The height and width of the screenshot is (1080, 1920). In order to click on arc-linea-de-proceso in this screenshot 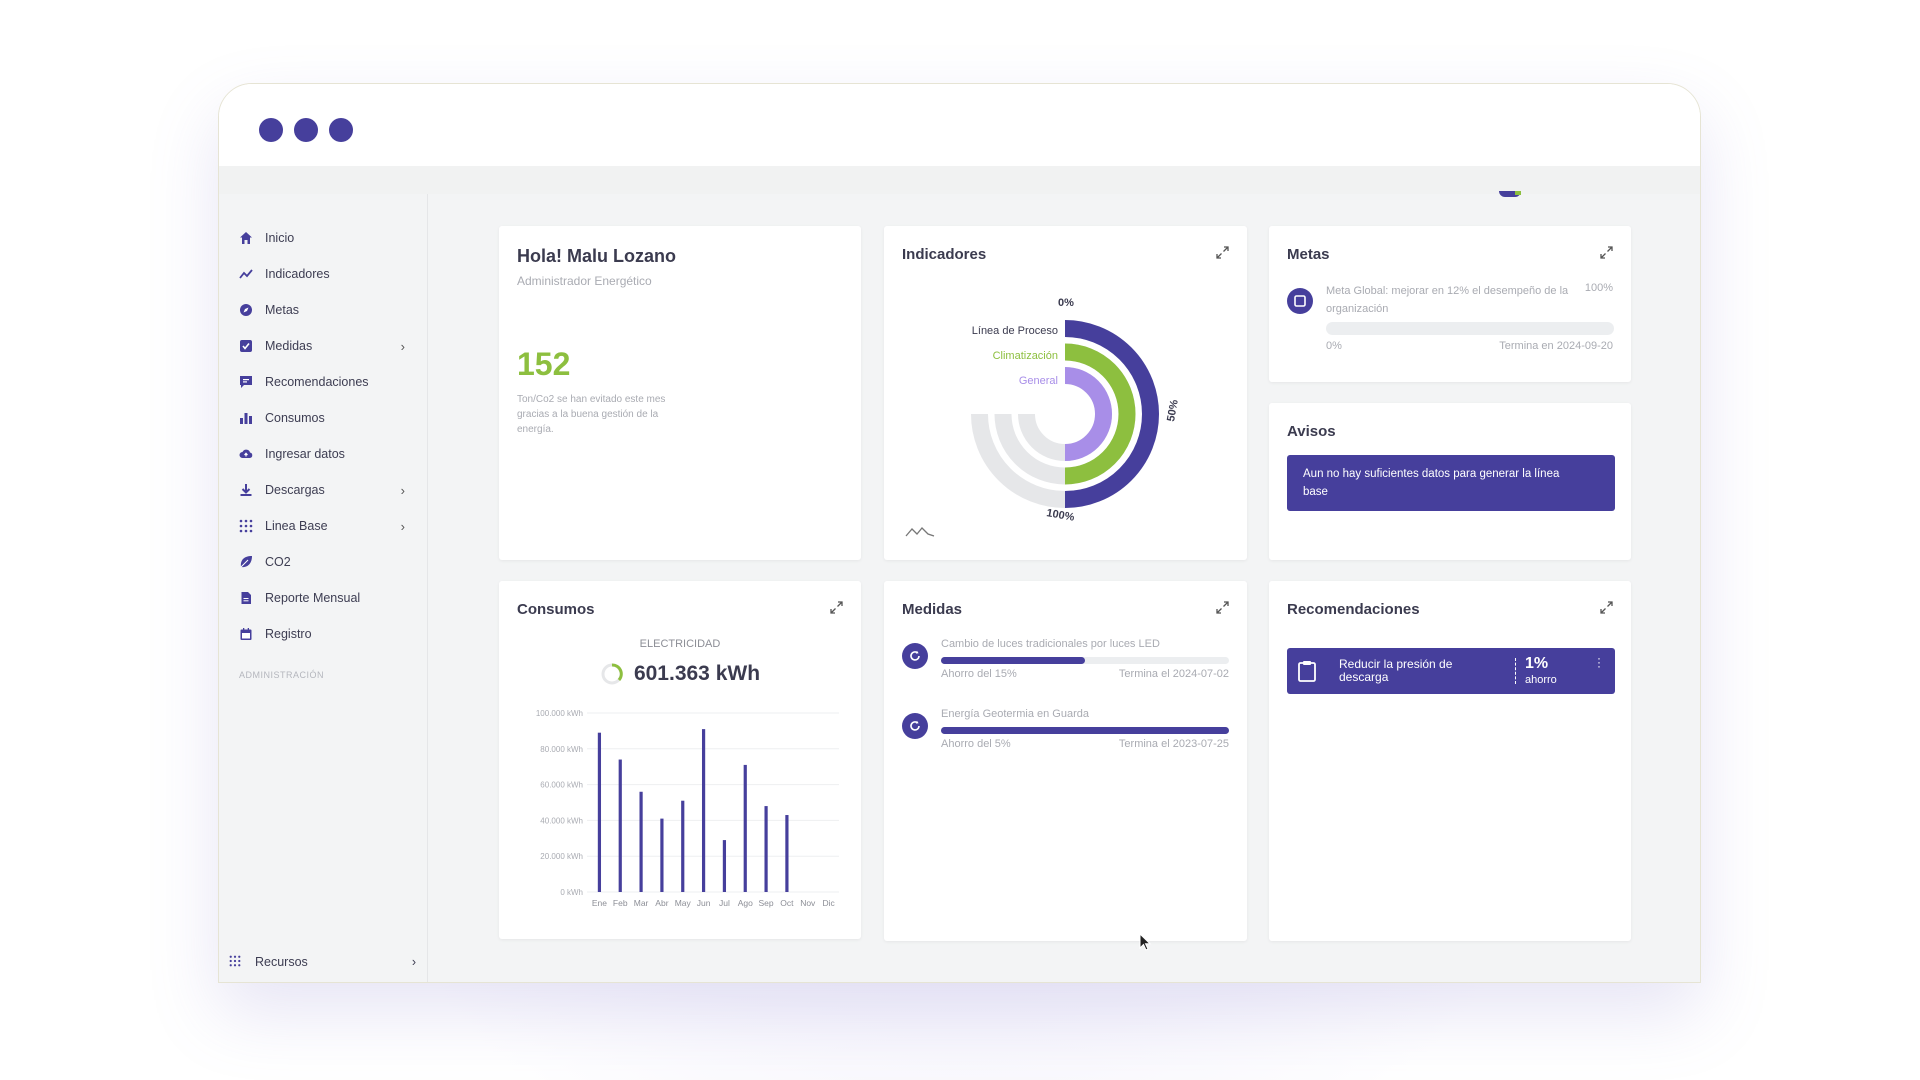, I will do `click(1111, 414)`.